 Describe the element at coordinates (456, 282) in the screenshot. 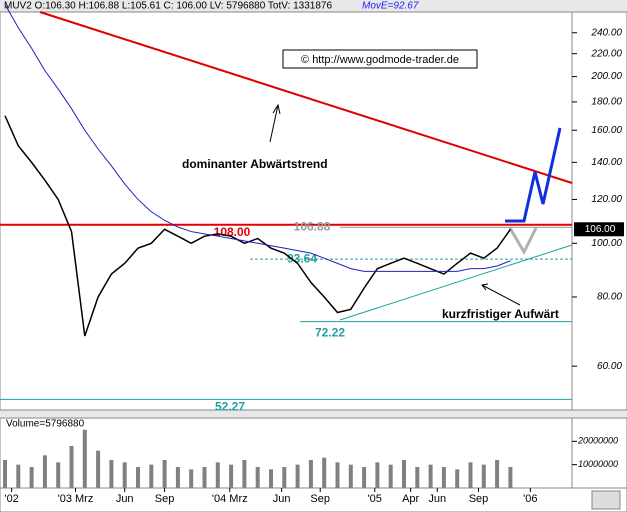

I see `uptrend-line` at that location.